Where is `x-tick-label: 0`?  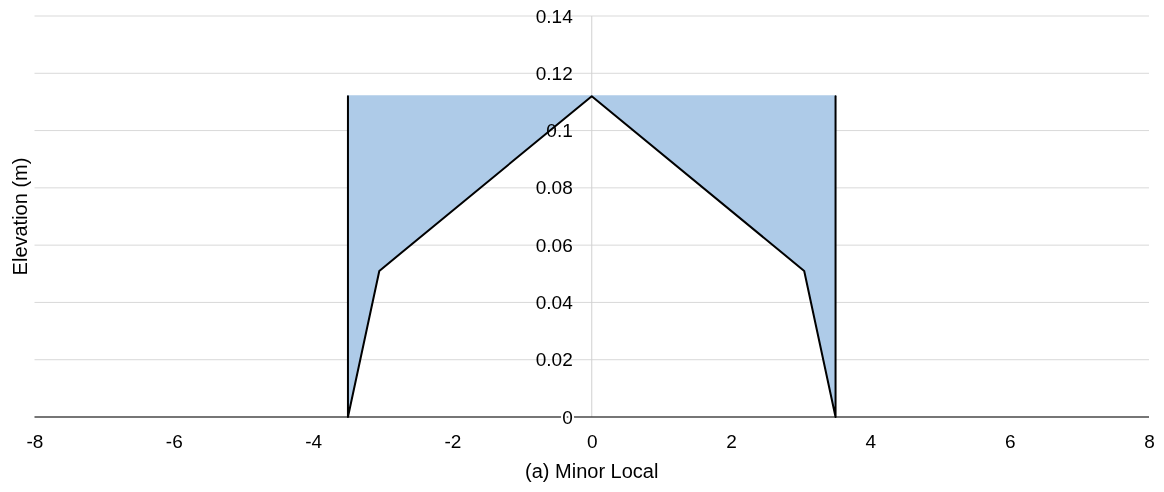
x-tick-label: 0 is located at coordinates (592, 442).